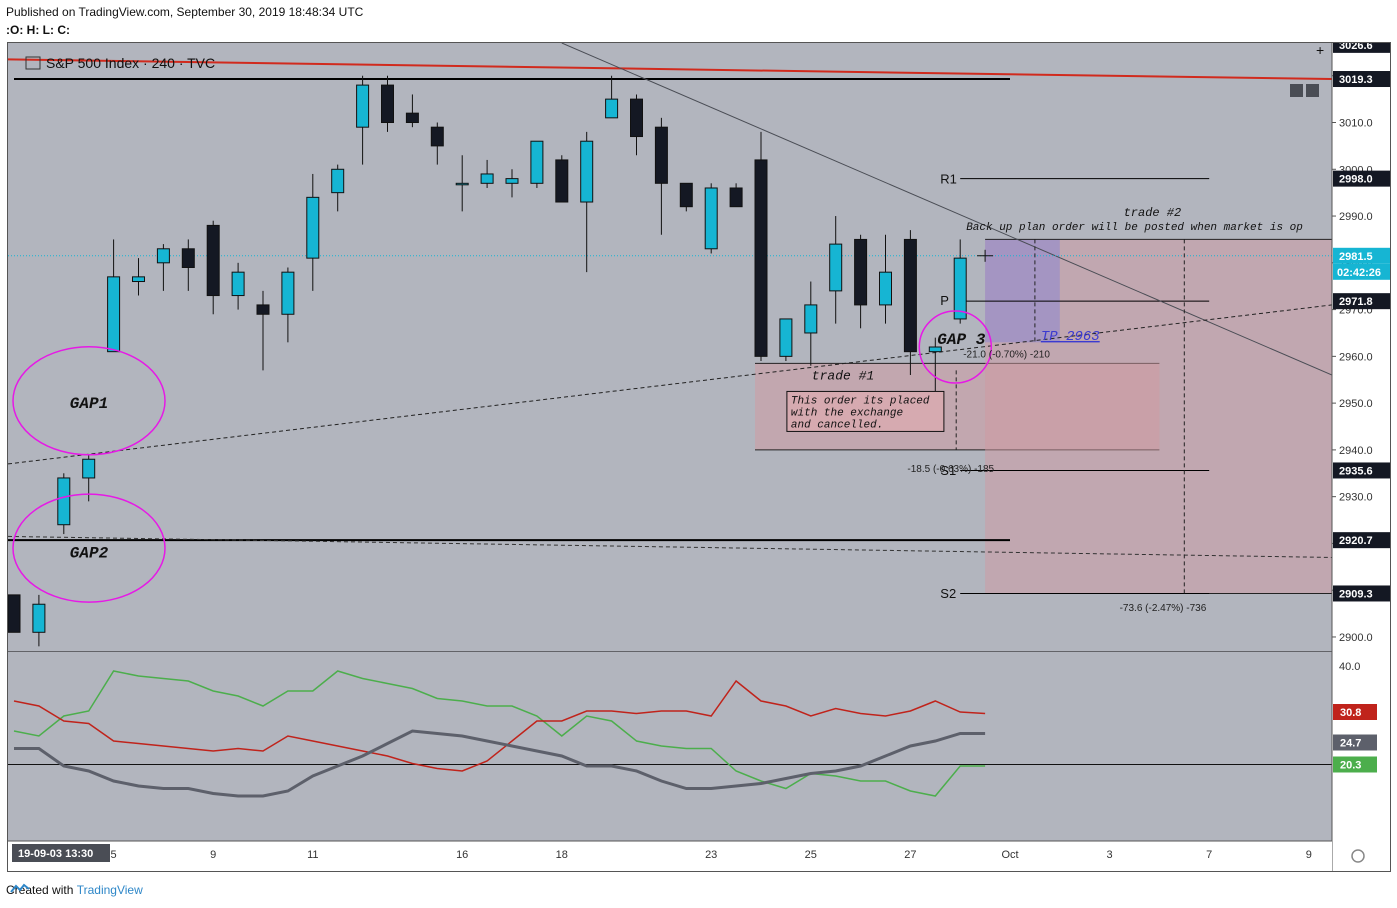 The width and height of the screenshot is (1397, 908). I want to click on scroll-arrows-icon, so click(1312, 90).